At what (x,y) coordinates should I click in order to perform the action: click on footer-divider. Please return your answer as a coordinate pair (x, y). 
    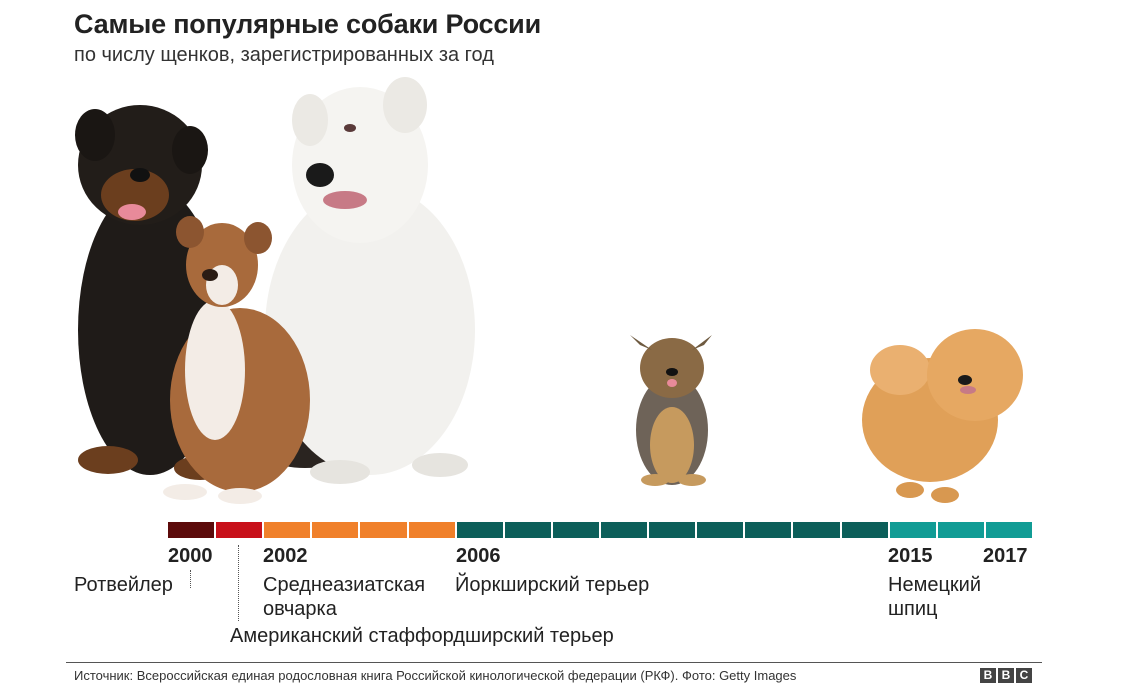
    Looking at the image, I should click on (554, 662).